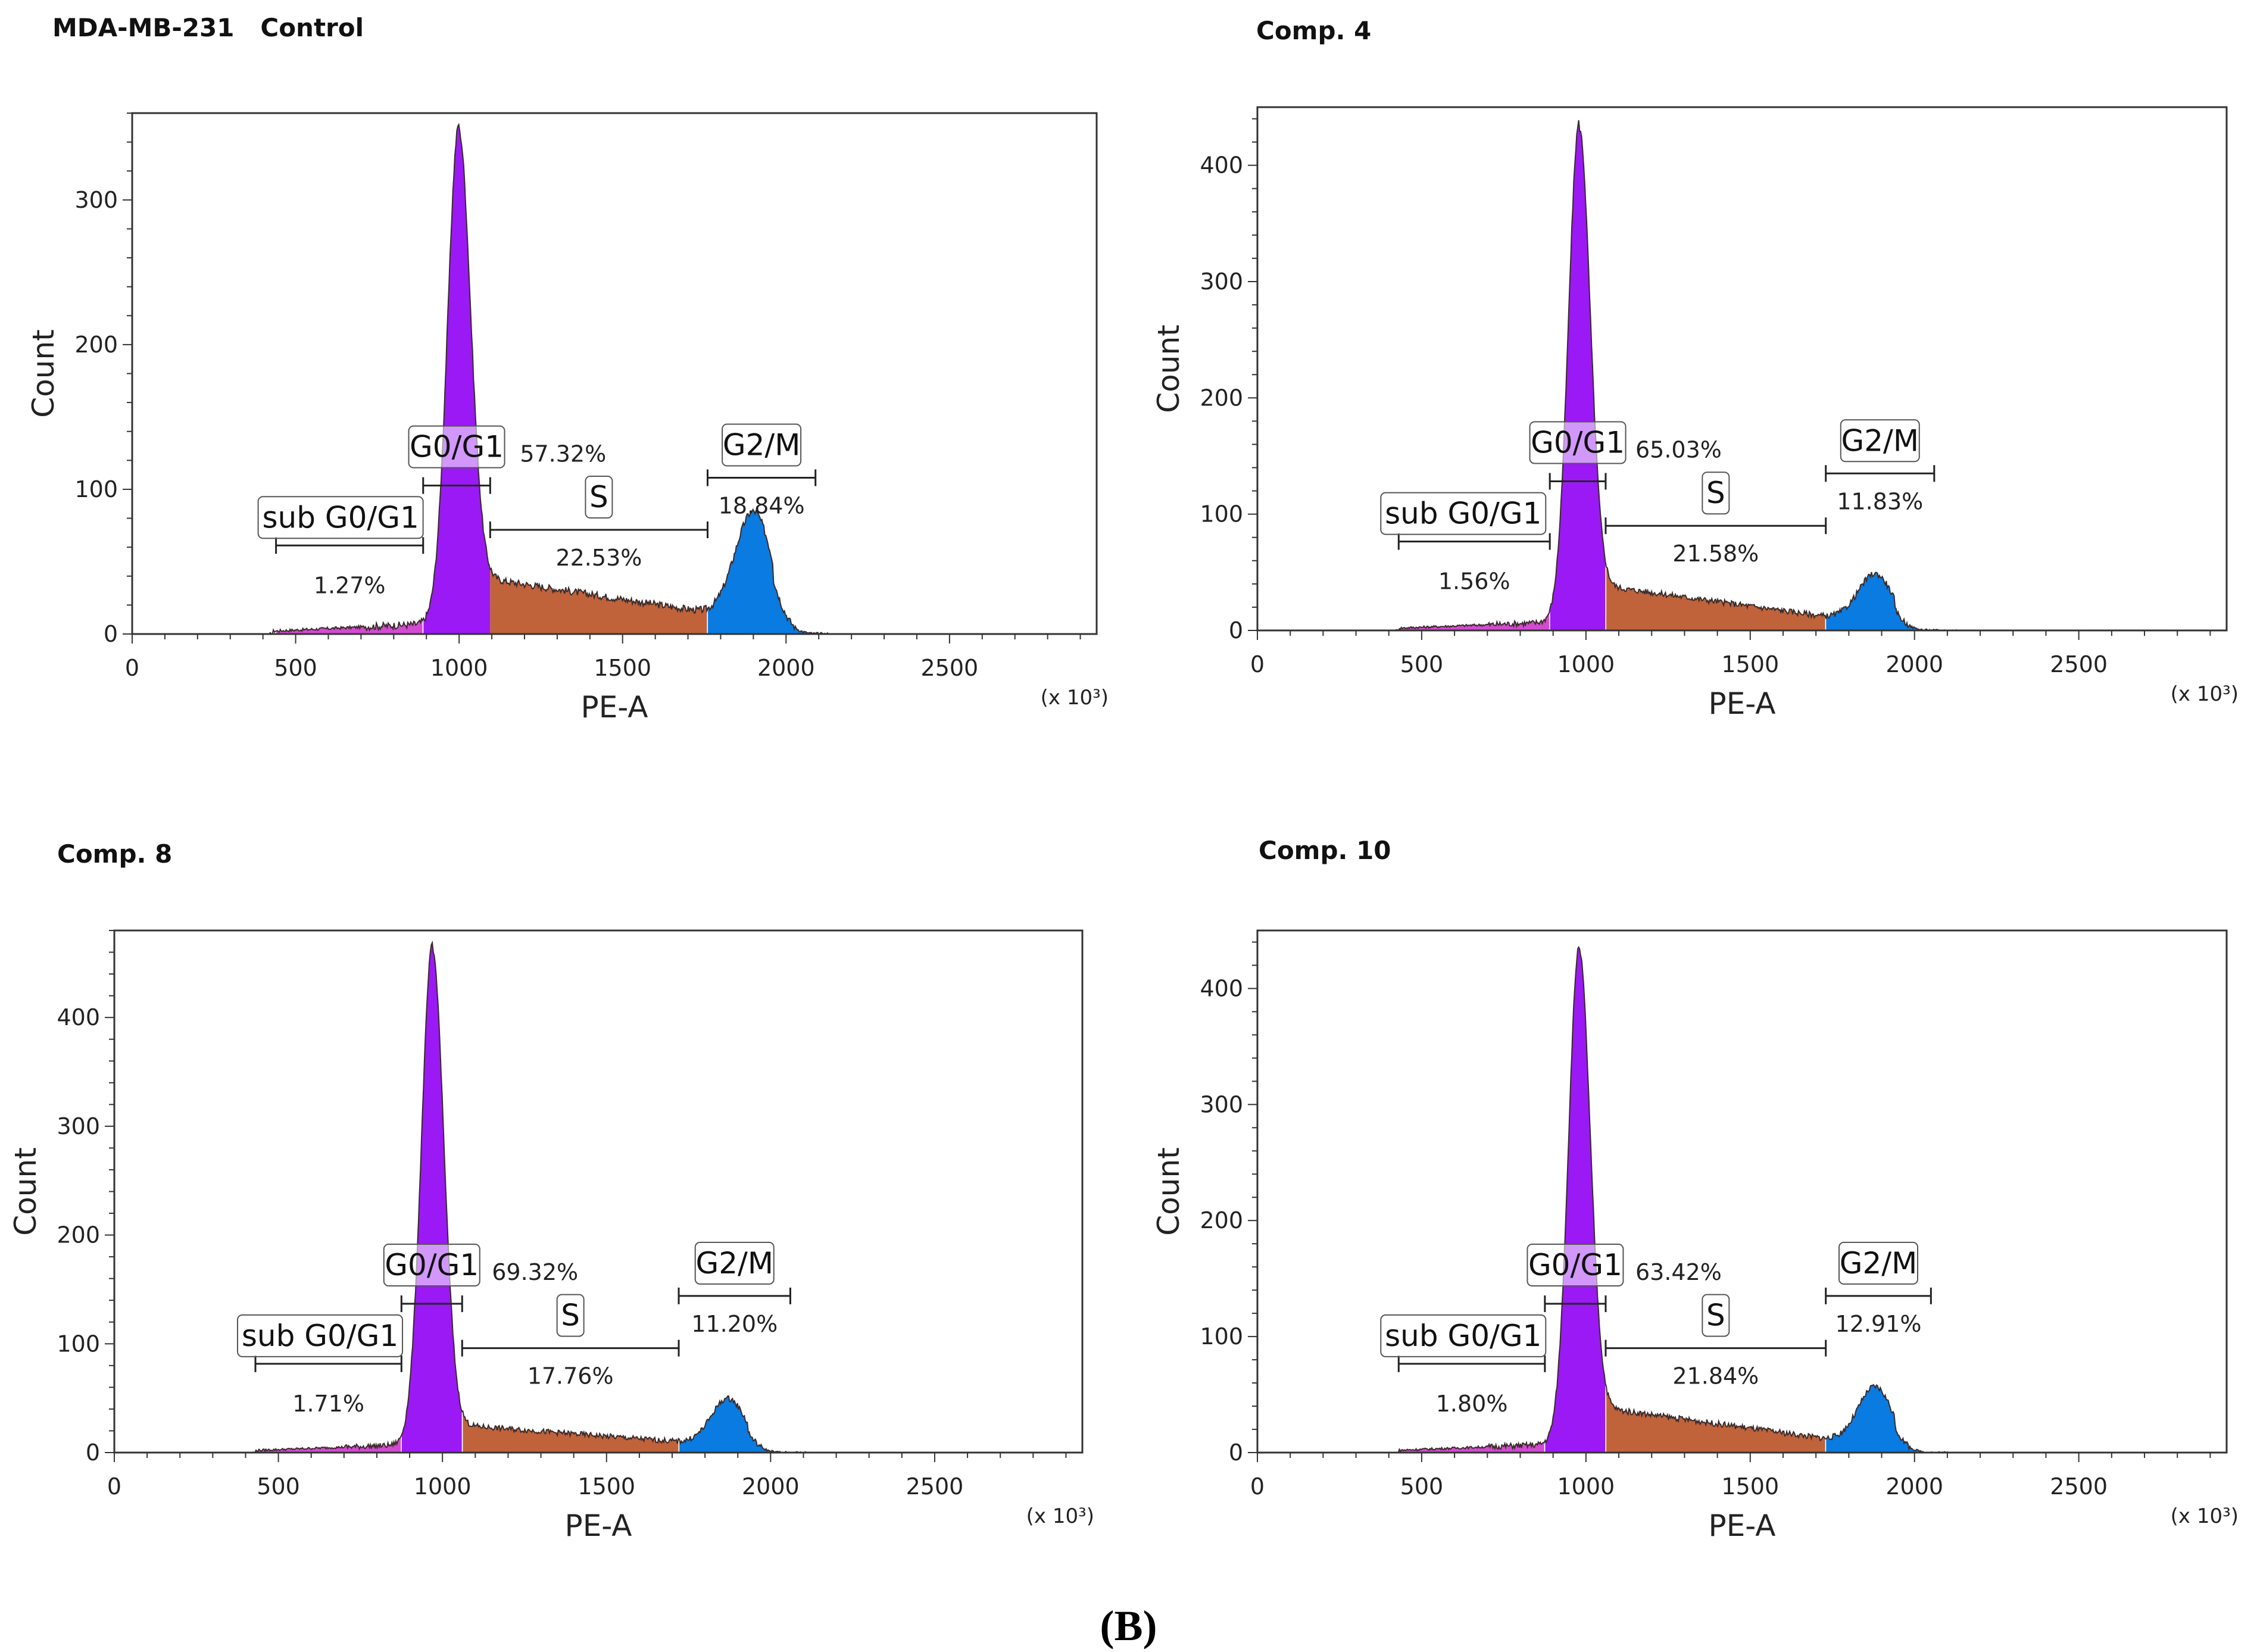  I want to click on gate-percent: 1.80%, so click(1472, 1404).